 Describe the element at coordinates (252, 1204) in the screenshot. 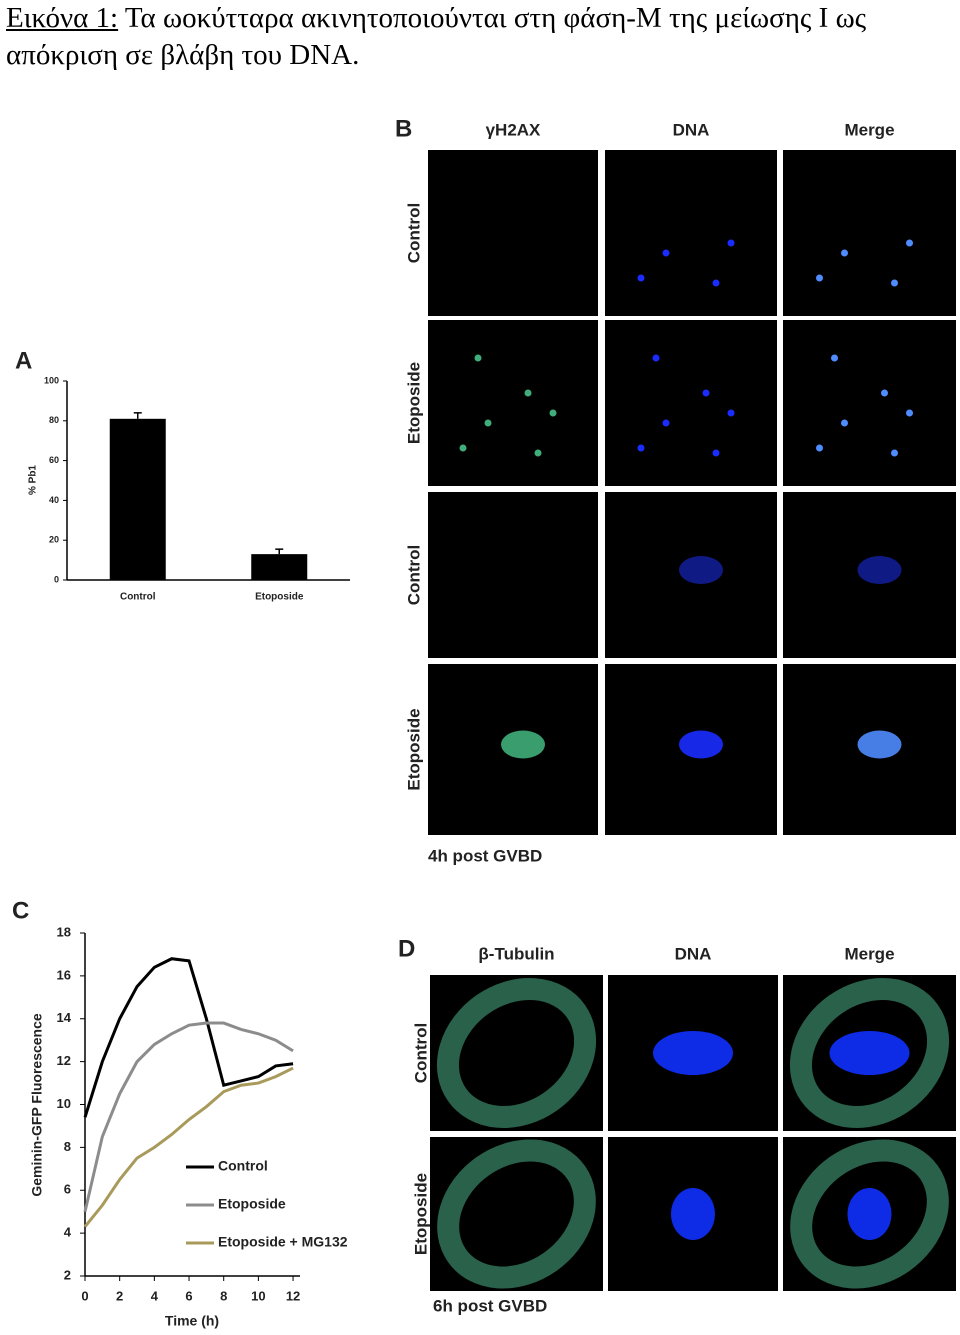

I see `legend-label: Etoposide` at that location.